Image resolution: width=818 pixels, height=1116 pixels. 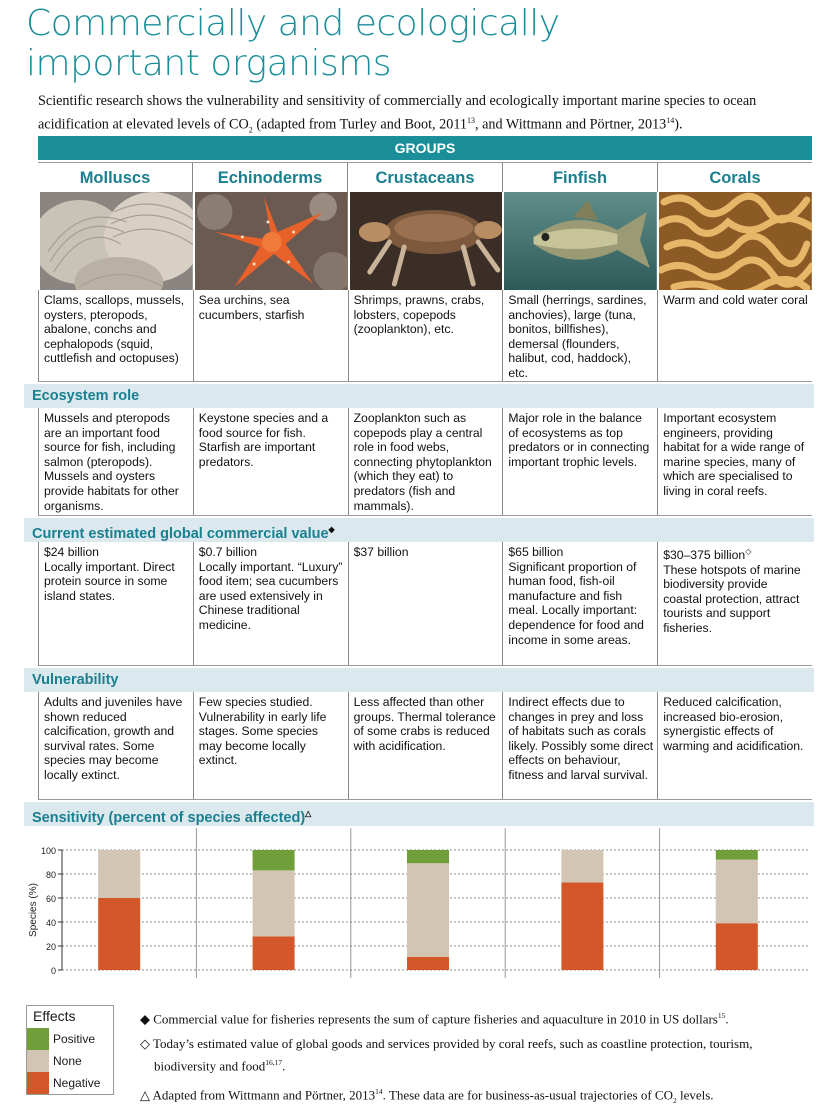 What do you see at coordinates (54, 1016) in the screenshot?
I see `legend-title: Effects` at bounding box center [54, 1016].